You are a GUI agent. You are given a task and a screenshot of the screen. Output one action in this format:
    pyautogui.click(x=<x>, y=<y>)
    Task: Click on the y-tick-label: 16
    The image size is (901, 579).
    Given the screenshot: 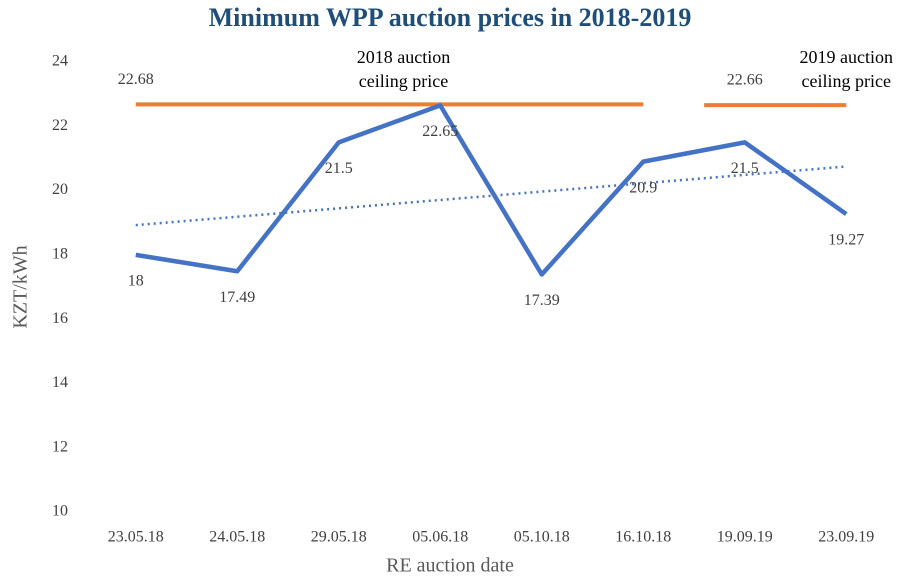 What is the action you would take?
    pyautogui.click(x=60, y=318)
    